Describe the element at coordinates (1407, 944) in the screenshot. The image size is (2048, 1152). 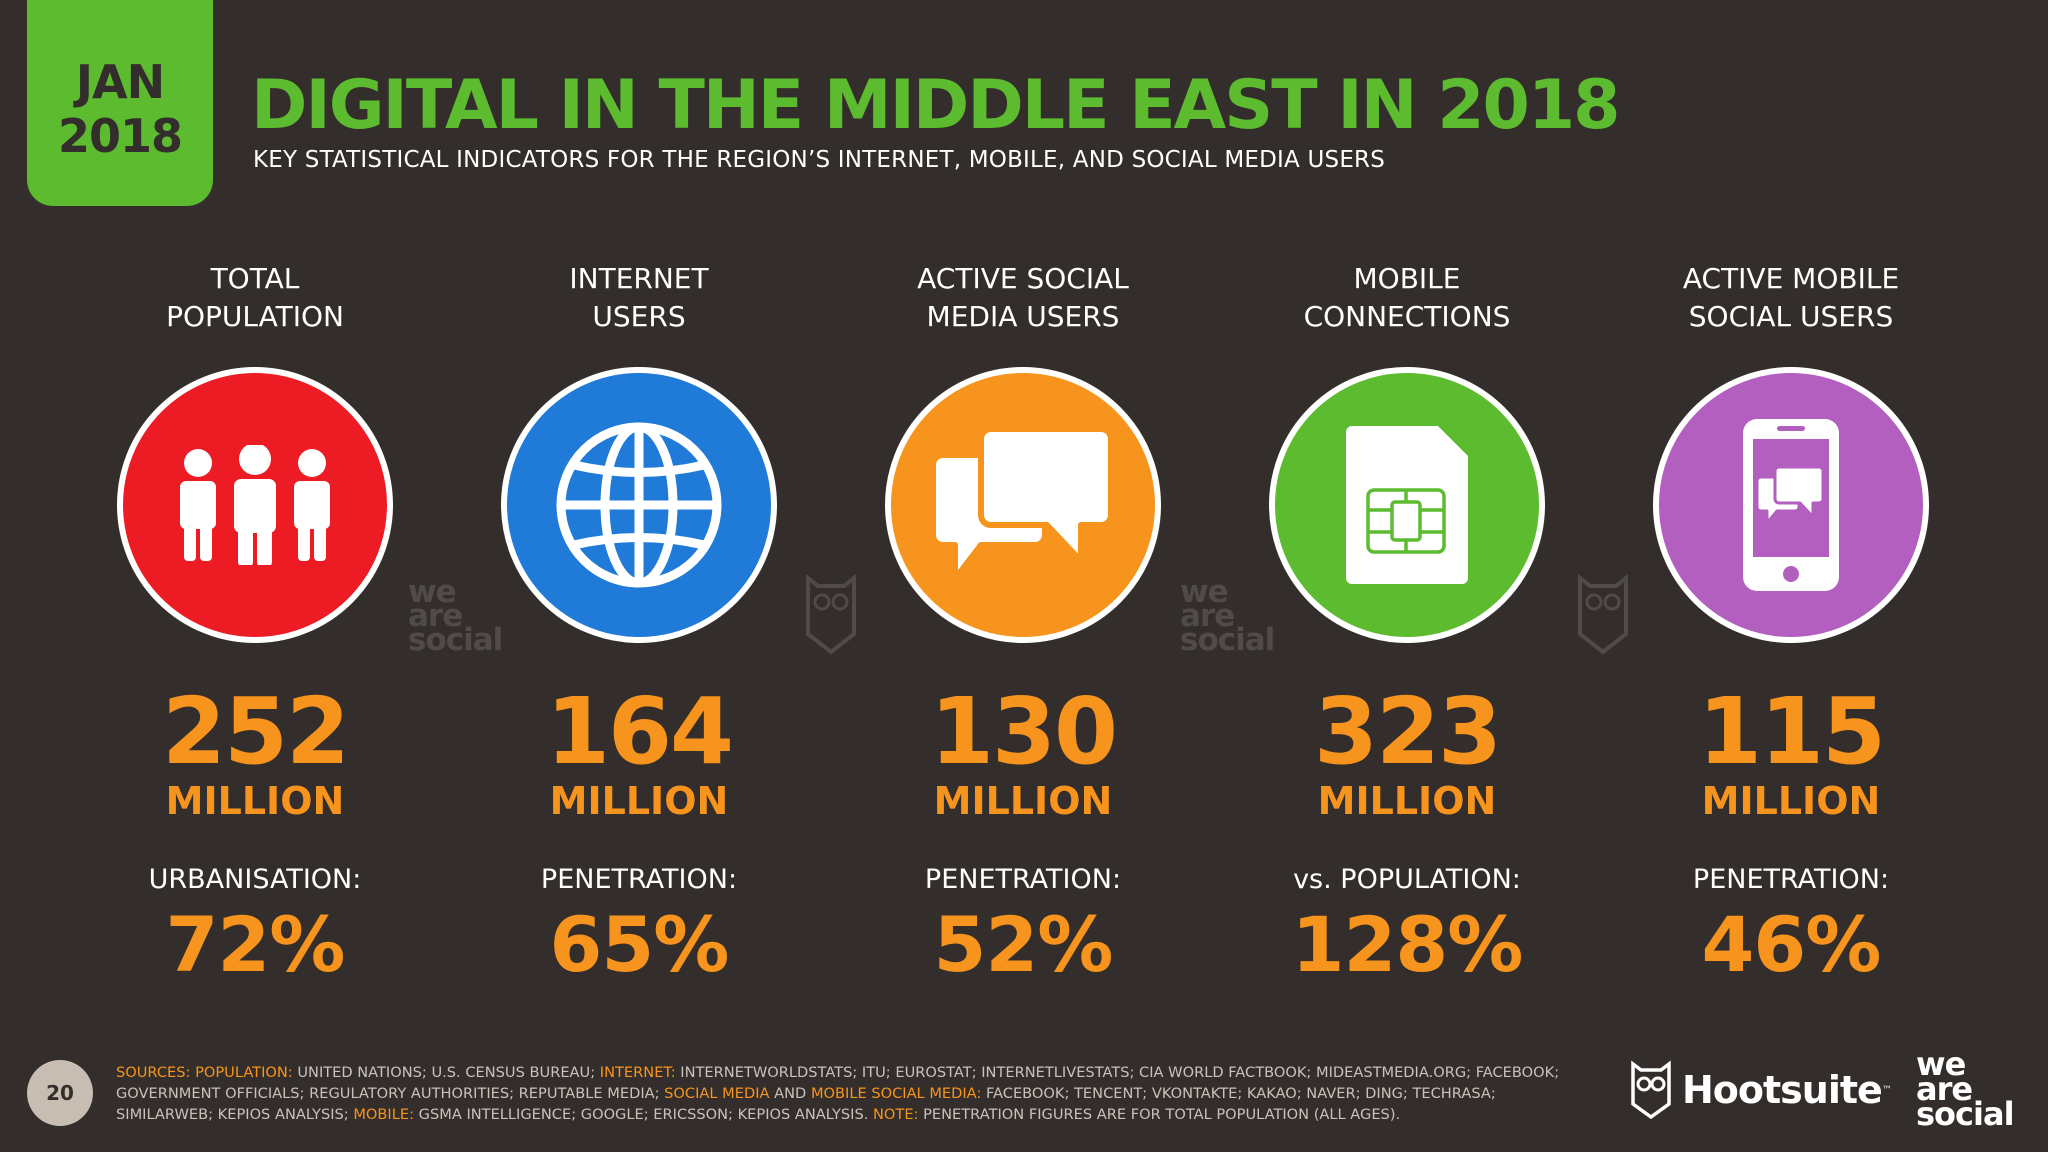
I see `metric-value: 128%` at that location.